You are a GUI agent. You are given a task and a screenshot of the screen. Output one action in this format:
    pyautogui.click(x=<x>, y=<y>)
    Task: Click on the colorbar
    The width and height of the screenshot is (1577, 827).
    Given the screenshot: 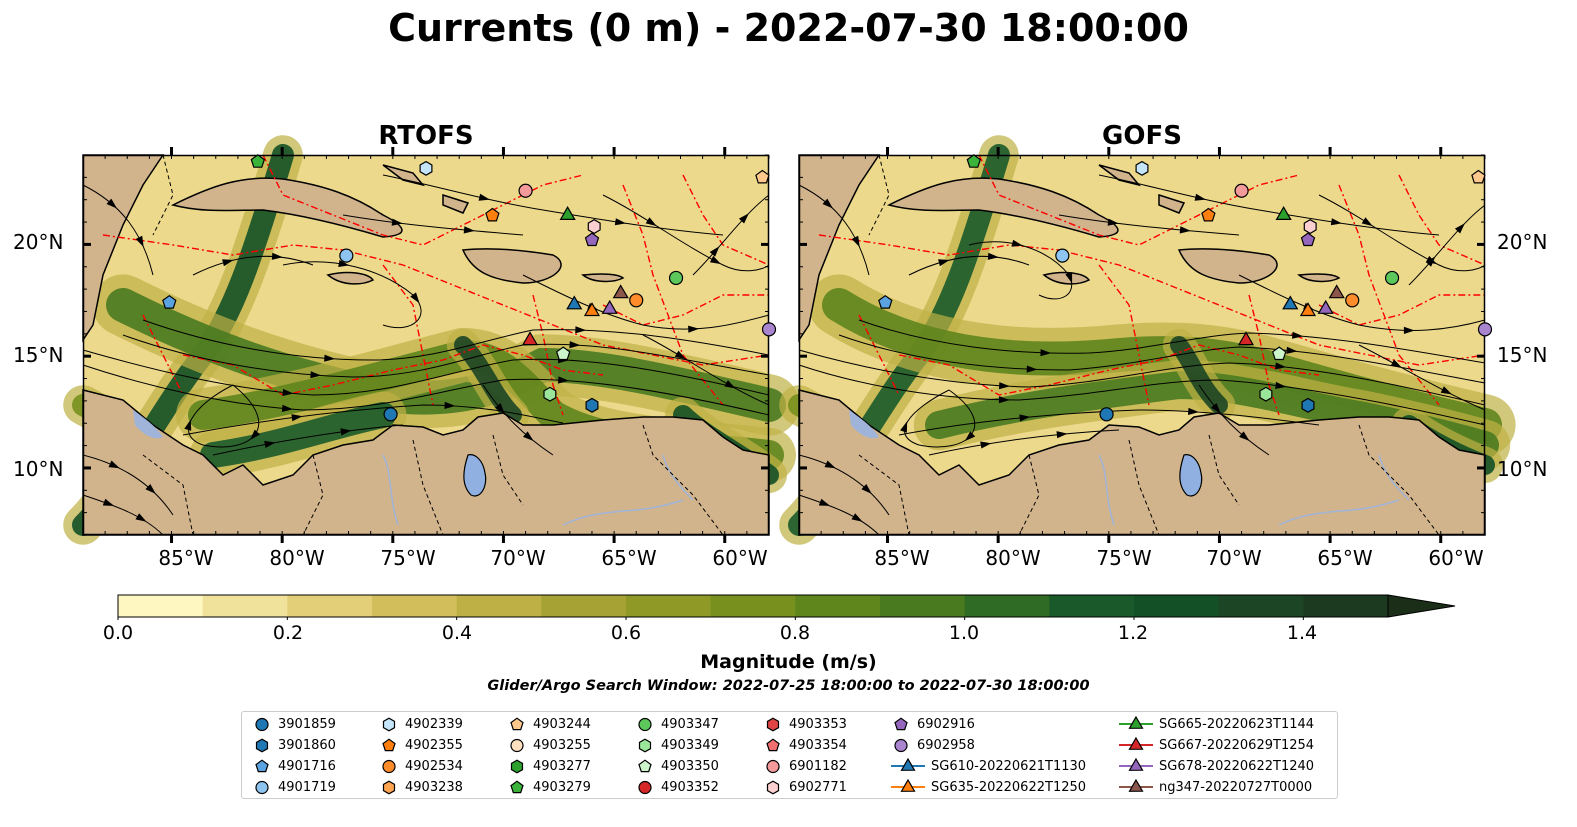 What is the action you would take?
    pyautogui.click(x=786, y=607)
    